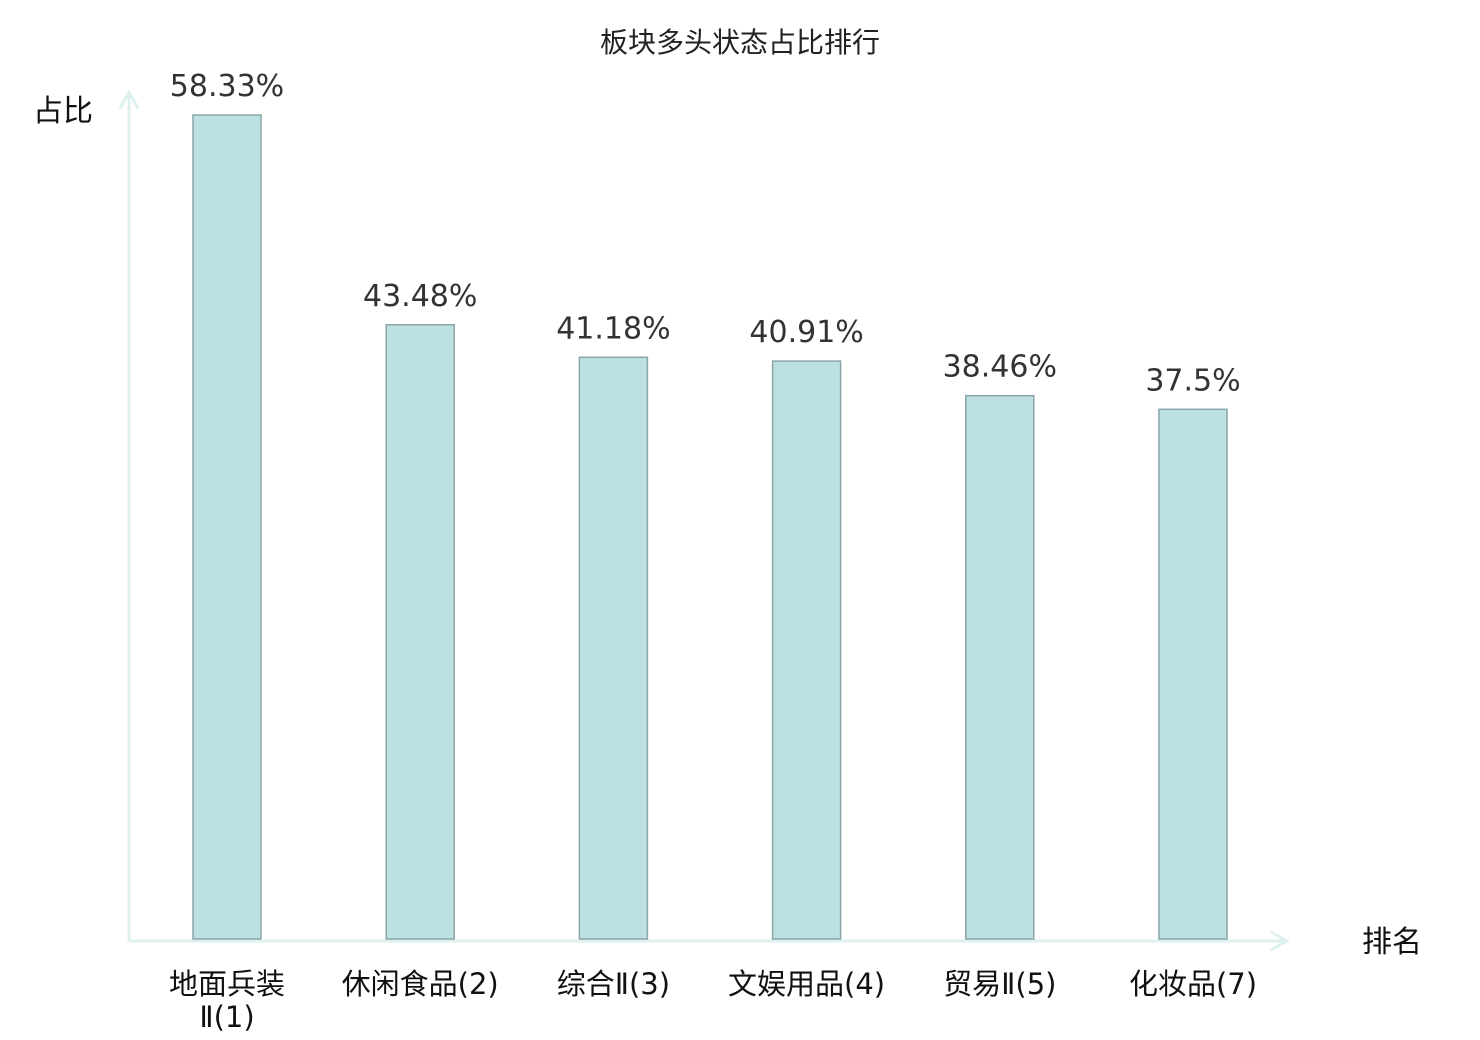 This screenshot has height=1040, width=1480. Describe the element at coordinates (1035, 984) in the screenshot. I see `category-rank: (5)` at that location.